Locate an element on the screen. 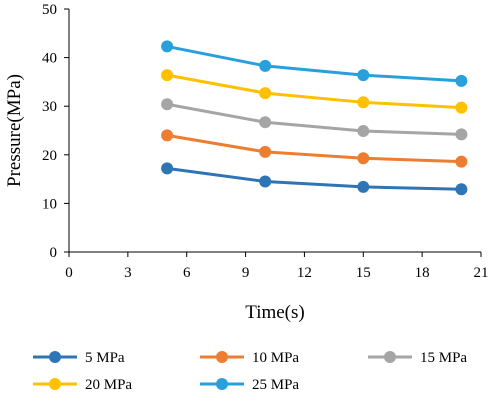  series-20-mpa is located at coordinates (314, 91).